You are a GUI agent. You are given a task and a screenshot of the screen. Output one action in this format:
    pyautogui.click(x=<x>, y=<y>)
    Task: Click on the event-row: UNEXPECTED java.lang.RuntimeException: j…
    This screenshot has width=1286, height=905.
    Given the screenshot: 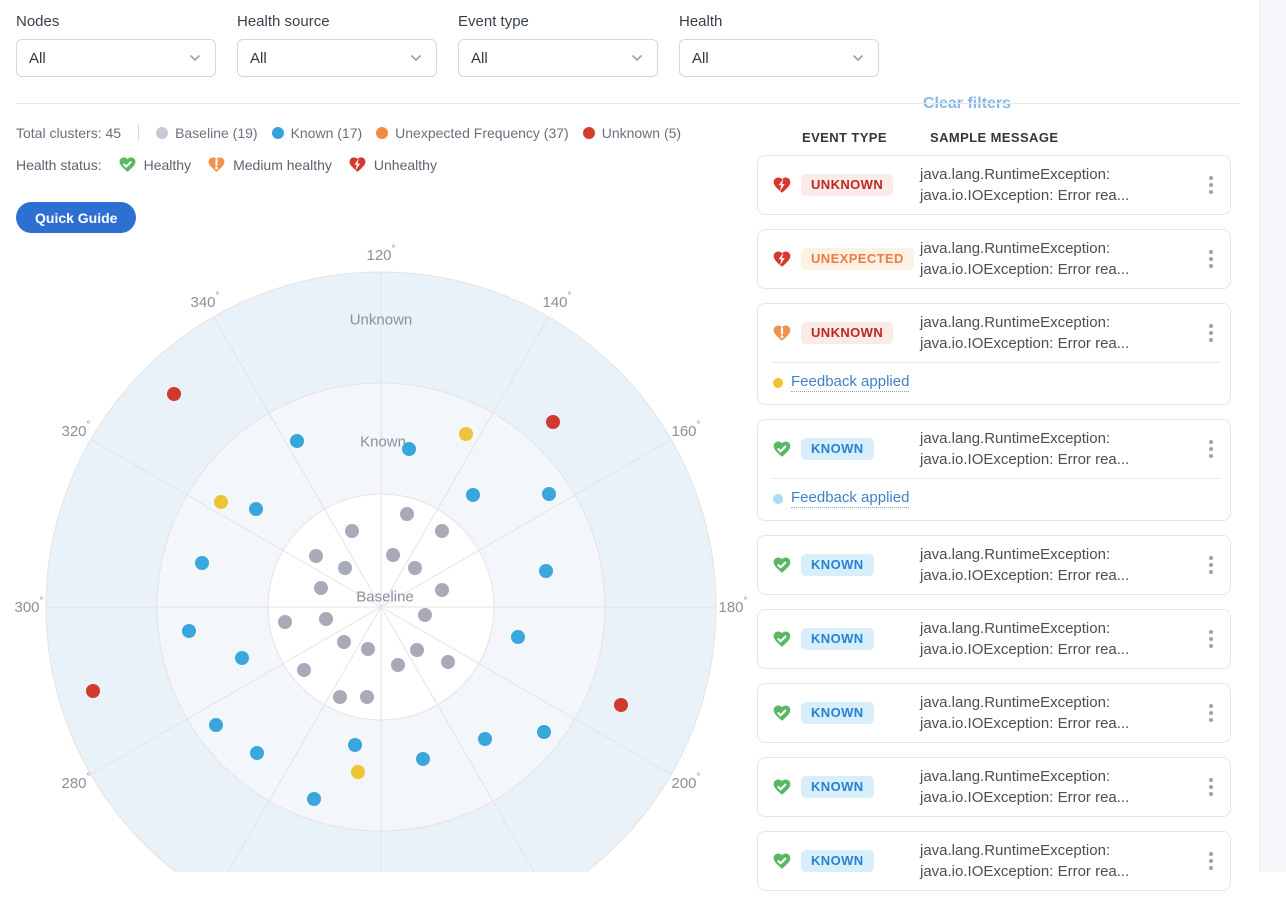 What is the action you would take?
    pyautogui.click(x=994, y=259)
    